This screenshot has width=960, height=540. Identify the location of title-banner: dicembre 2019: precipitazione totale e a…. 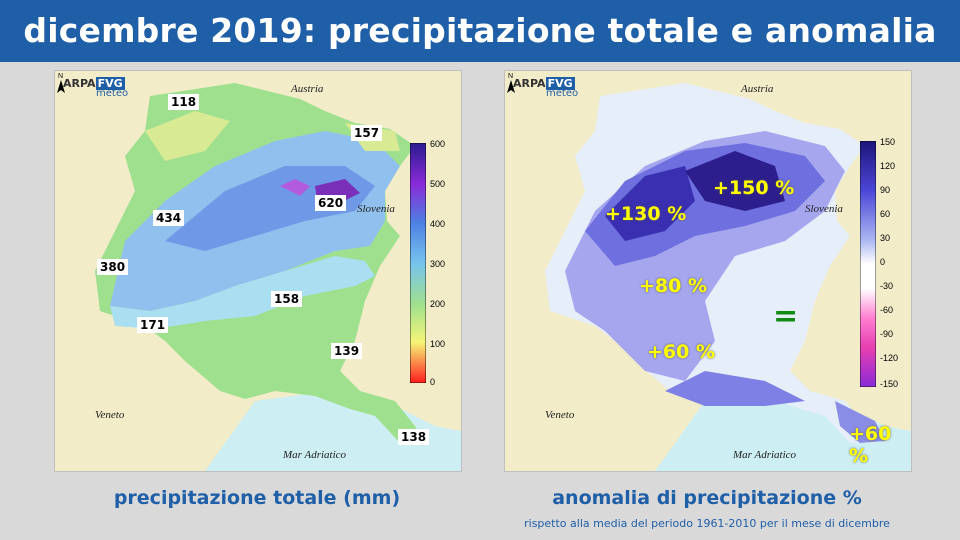
(480, 31).